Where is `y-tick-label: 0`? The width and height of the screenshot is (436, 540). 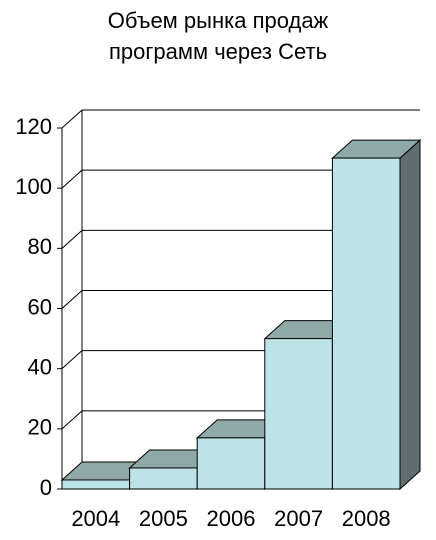 y-tick-label: 0 is located at coordinates (46, 487).